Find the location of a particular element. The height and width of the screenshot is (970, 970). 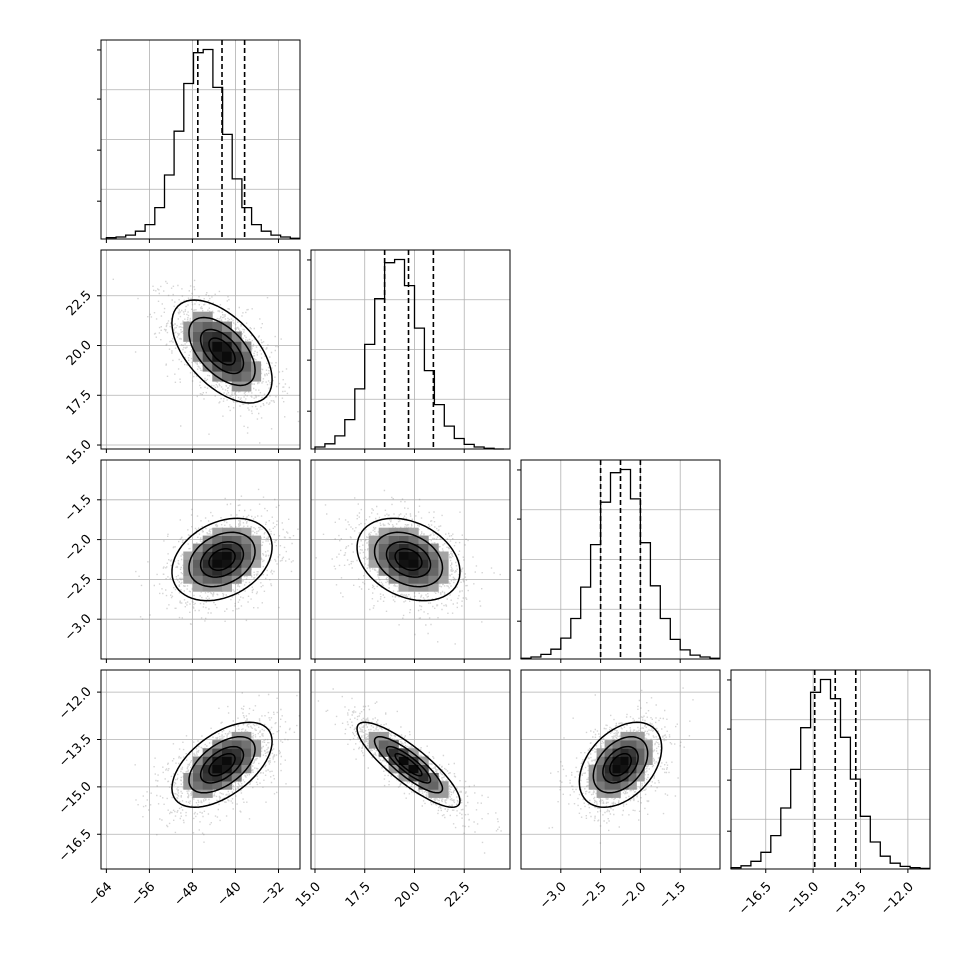

y-tick-label: −3.0 is located at coordinates (78, 627).